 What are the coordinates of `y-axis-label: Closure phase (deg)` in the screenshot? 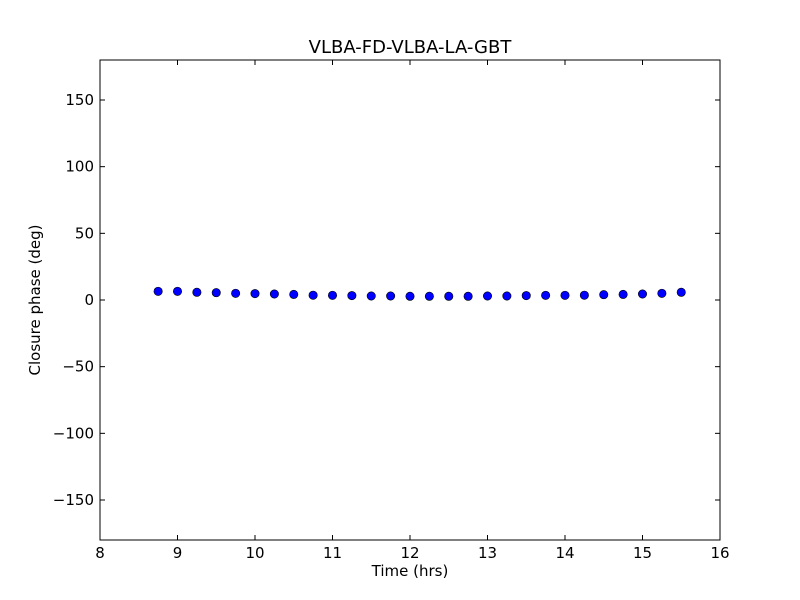 It's located at (35, 300).